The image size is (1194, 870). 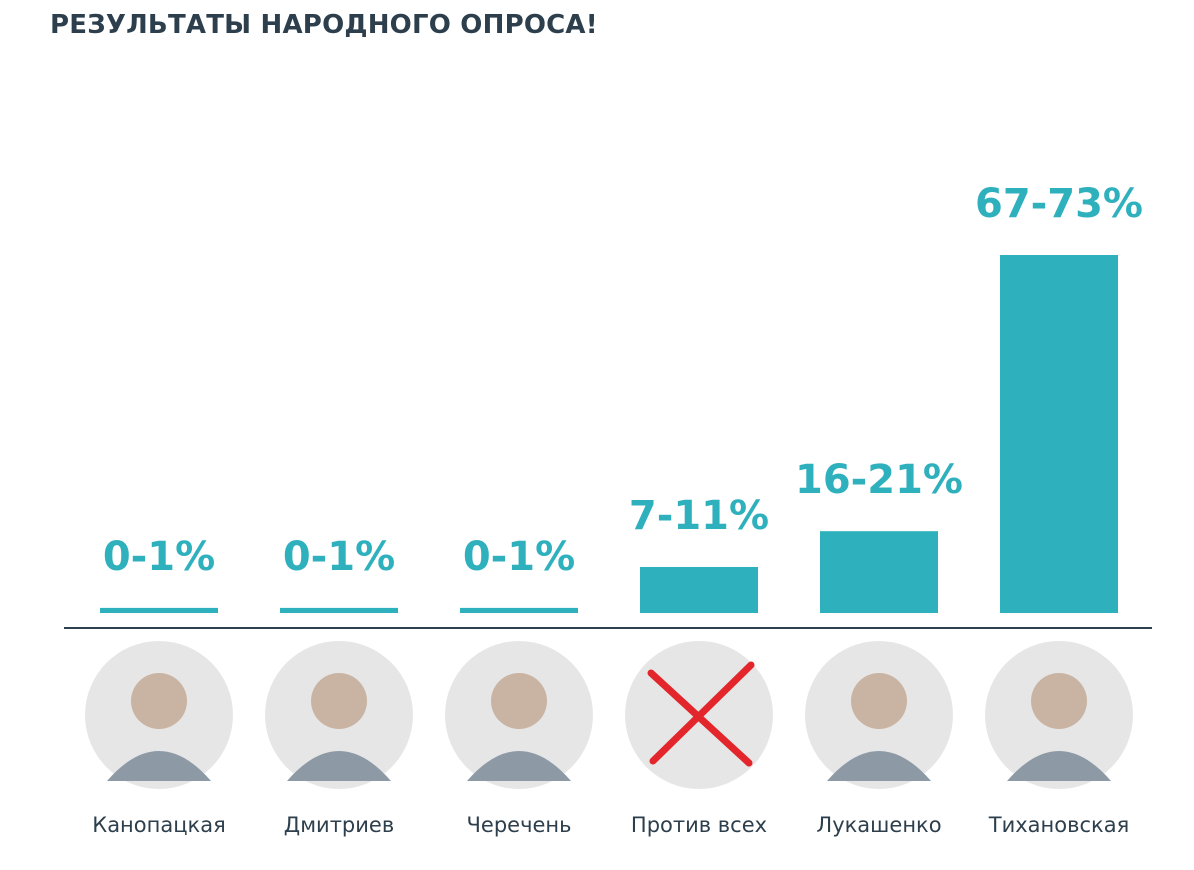 What do you see at coordinates (339, 825) in the screenshot?
I see `category-label-2: Дмитриев` at bounding box center [339, 825].